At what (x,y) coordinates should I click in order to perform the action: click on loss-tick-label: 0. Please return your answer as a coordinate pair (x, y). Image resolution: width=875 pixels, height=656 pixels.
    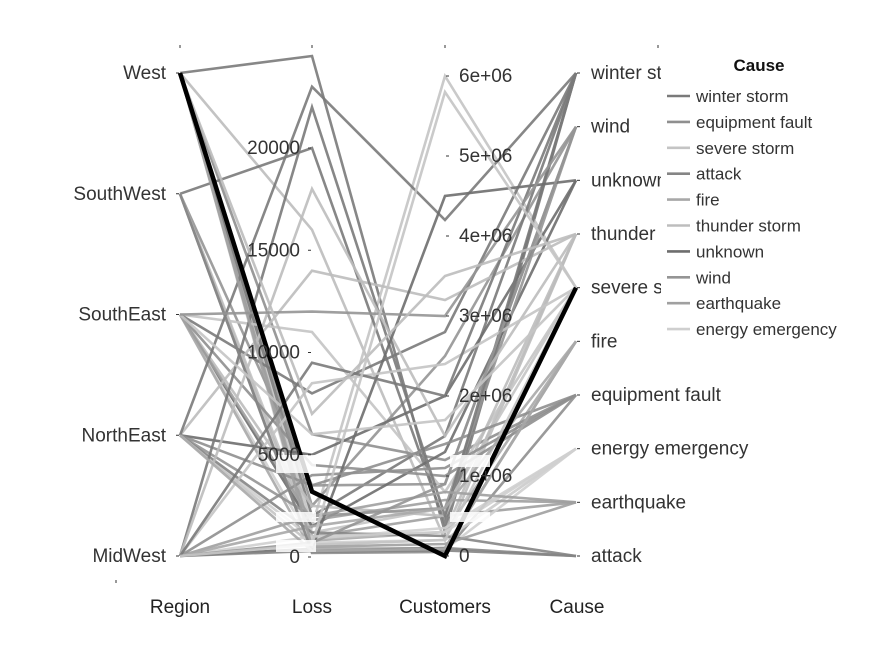
    Looking at the image, I should click on (294, 557).